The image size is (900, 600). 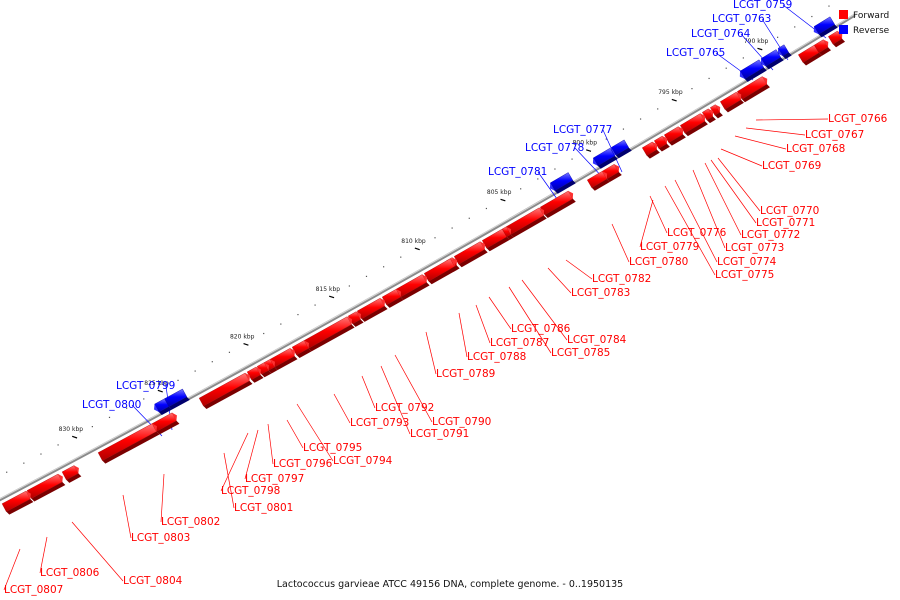 I want to click on gene-label-LCGT_0769: LCGT_0769, so click(x=791, y=166).